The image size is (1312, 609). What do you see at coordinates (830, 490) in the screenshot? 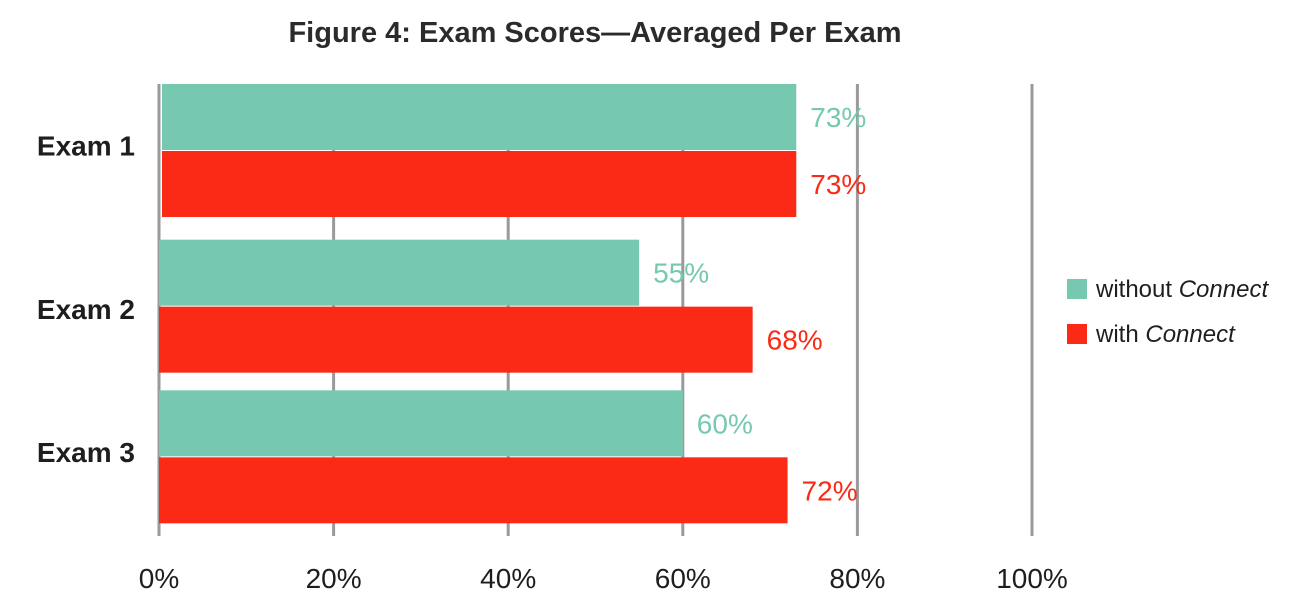
I see `data-label: 72%` at bounding box center [830, 490].